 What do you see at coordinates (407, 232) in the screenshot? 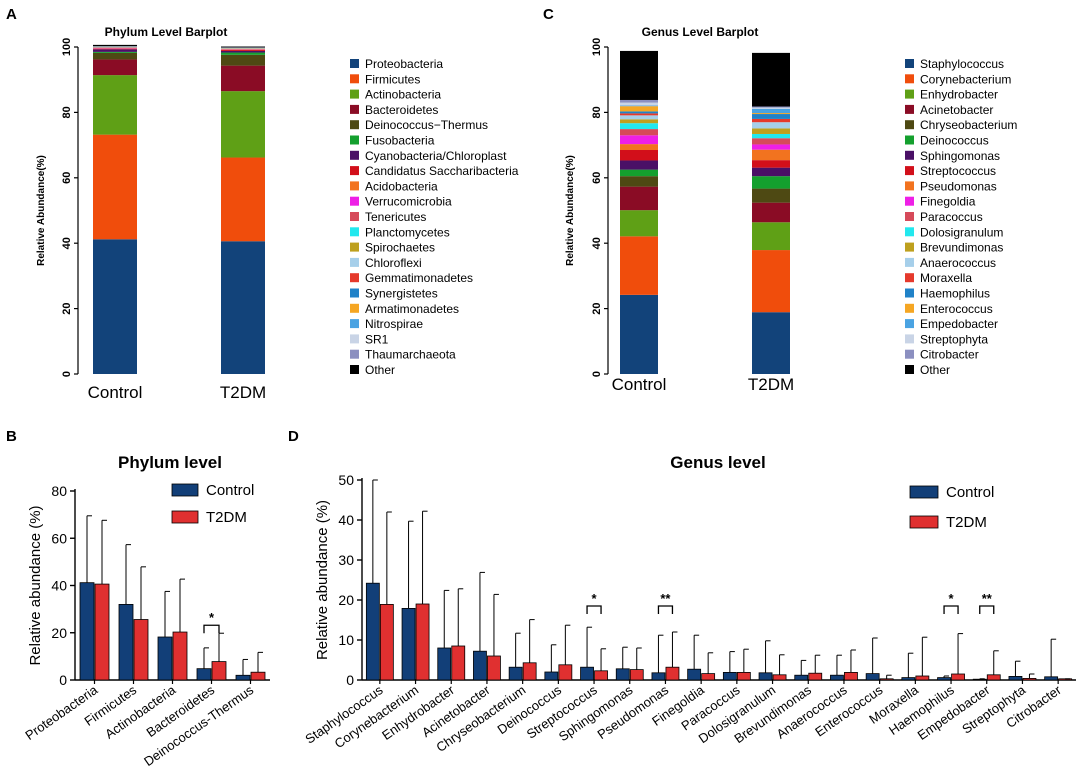
I see `legend-label-planctomycetes: Planctomycetes` at bounding box center [407, 232].